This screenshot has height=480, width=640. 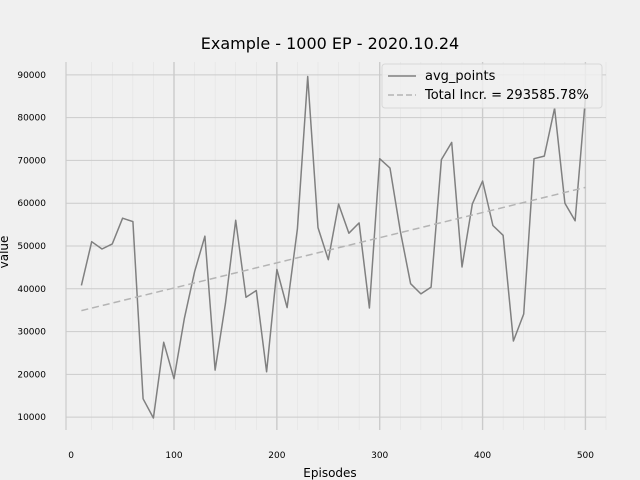 I want to click on y-tick-label: 30000, so click(x=31, y=333).